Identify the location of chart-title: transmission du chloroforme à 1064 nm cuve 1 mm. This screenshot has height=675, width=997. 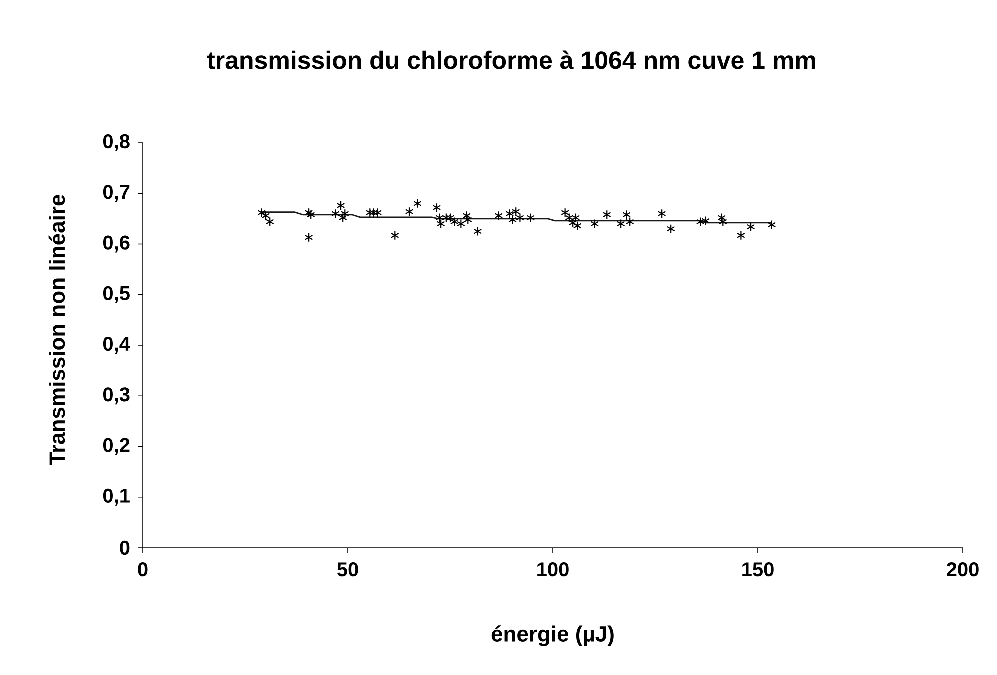
(511, 60).